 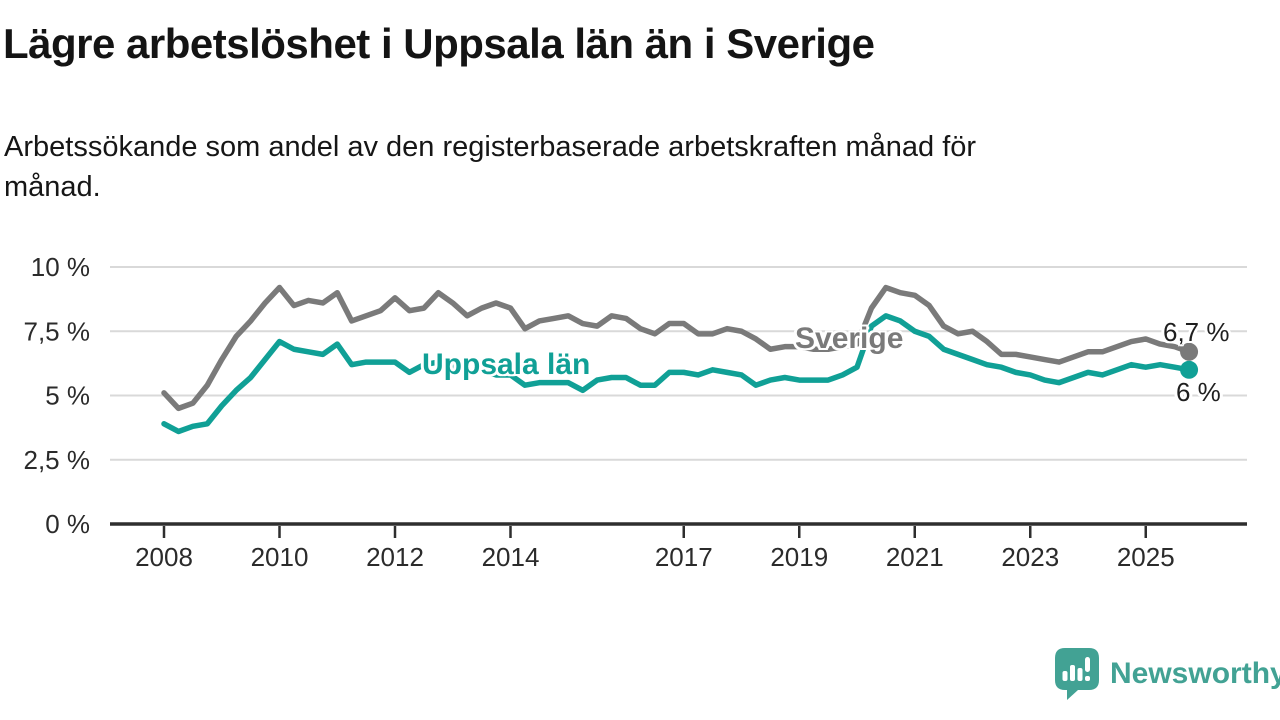 I want to click on x-tick-label: 2012, so click(x=395, y=557).